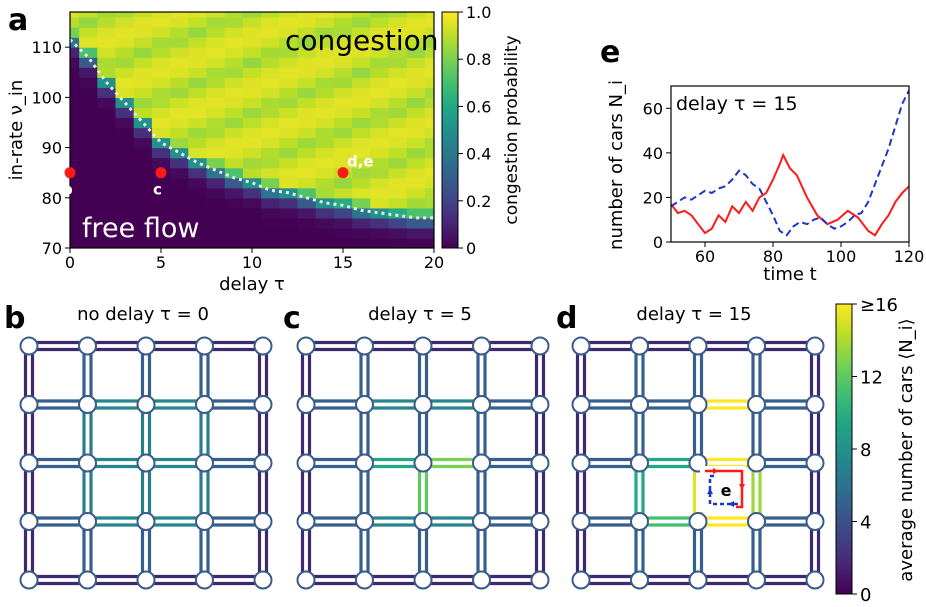  Describe the element at coordinates (360, 162) in the screenshot. I see `marker-label: d,e` at that location.